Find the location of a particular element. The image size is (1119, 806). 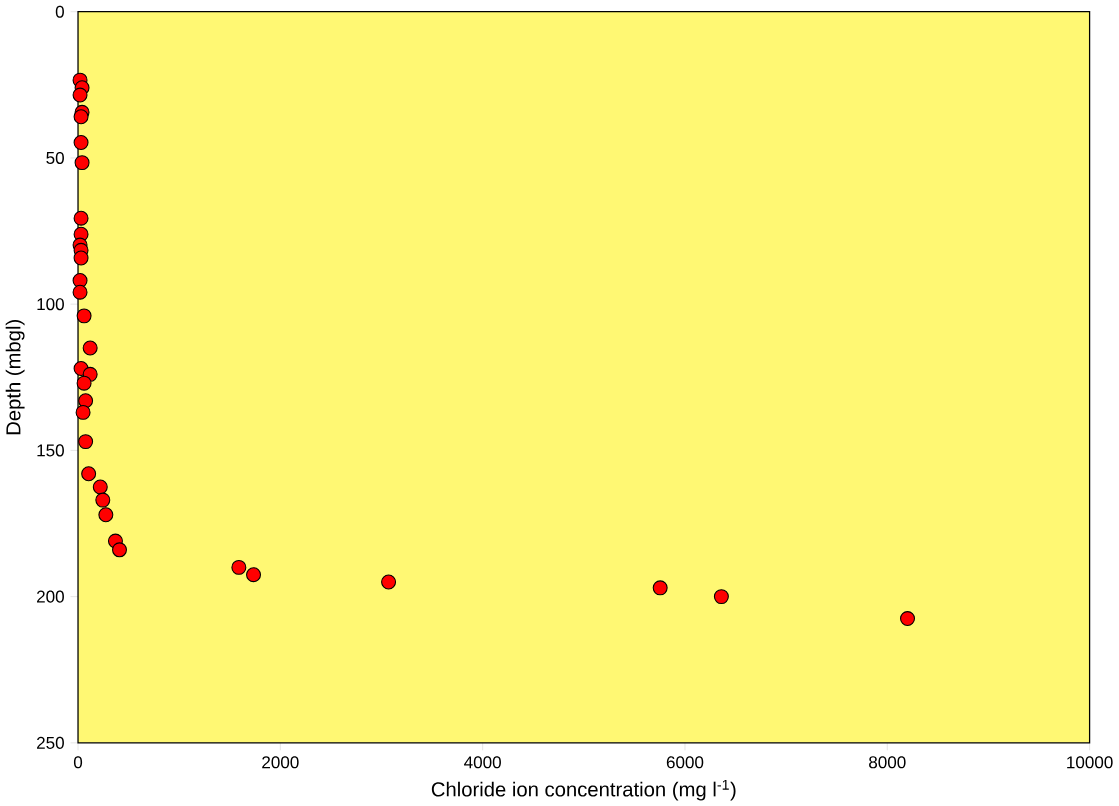

x-tick-label: 4000 is located at coordinates (482, 762).